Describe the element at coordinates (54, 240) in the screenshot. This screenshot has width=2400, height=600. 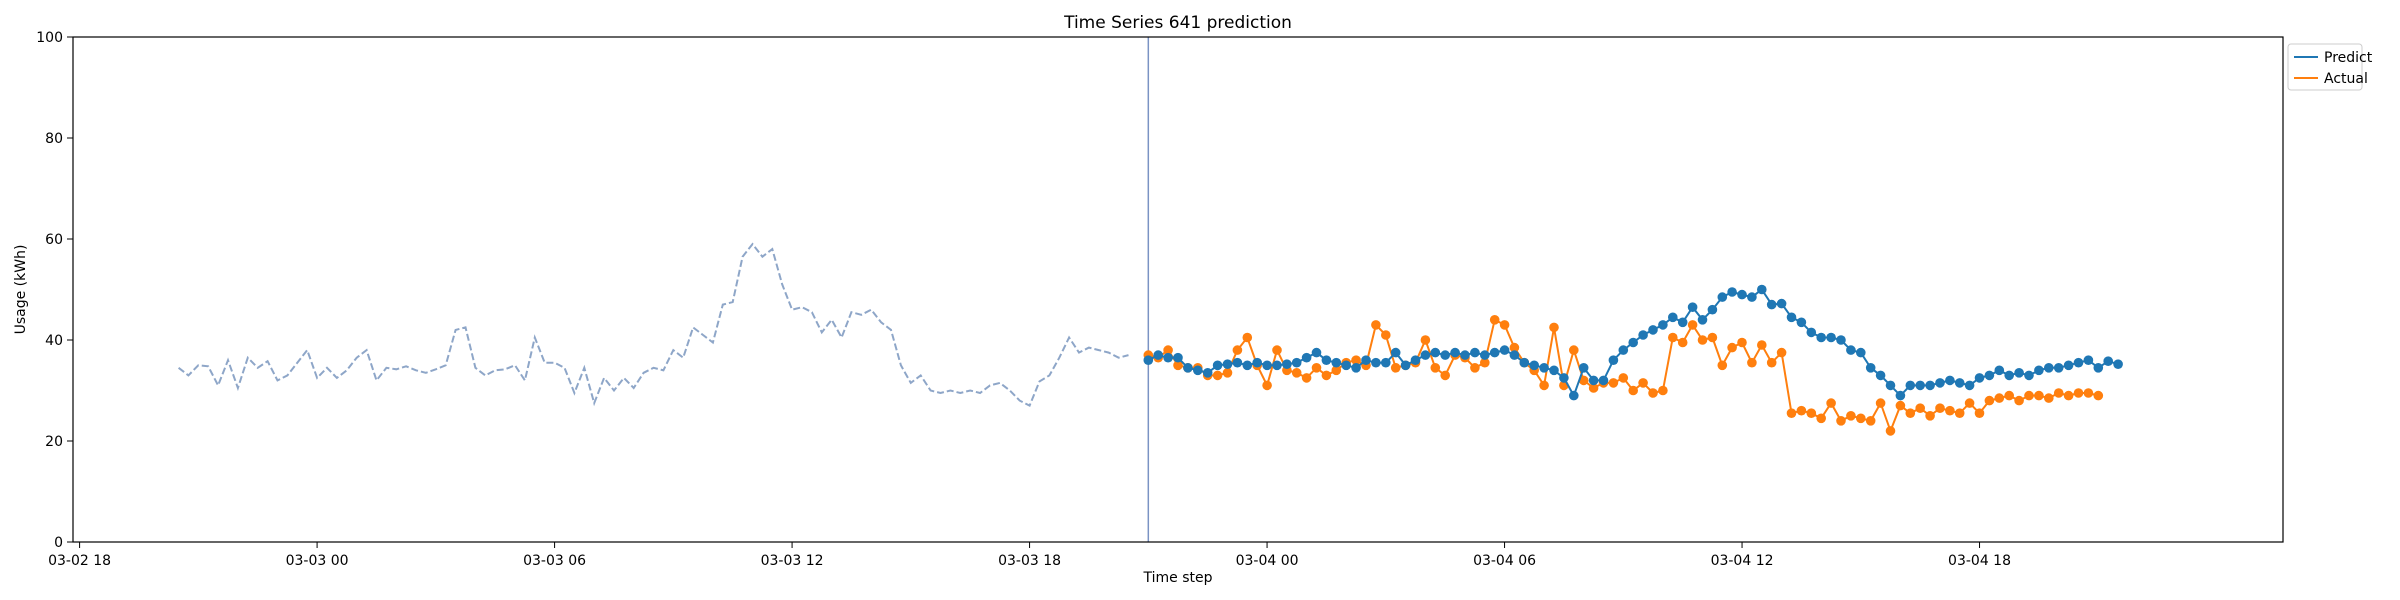
I see `y-tick-label: 60` at that location.